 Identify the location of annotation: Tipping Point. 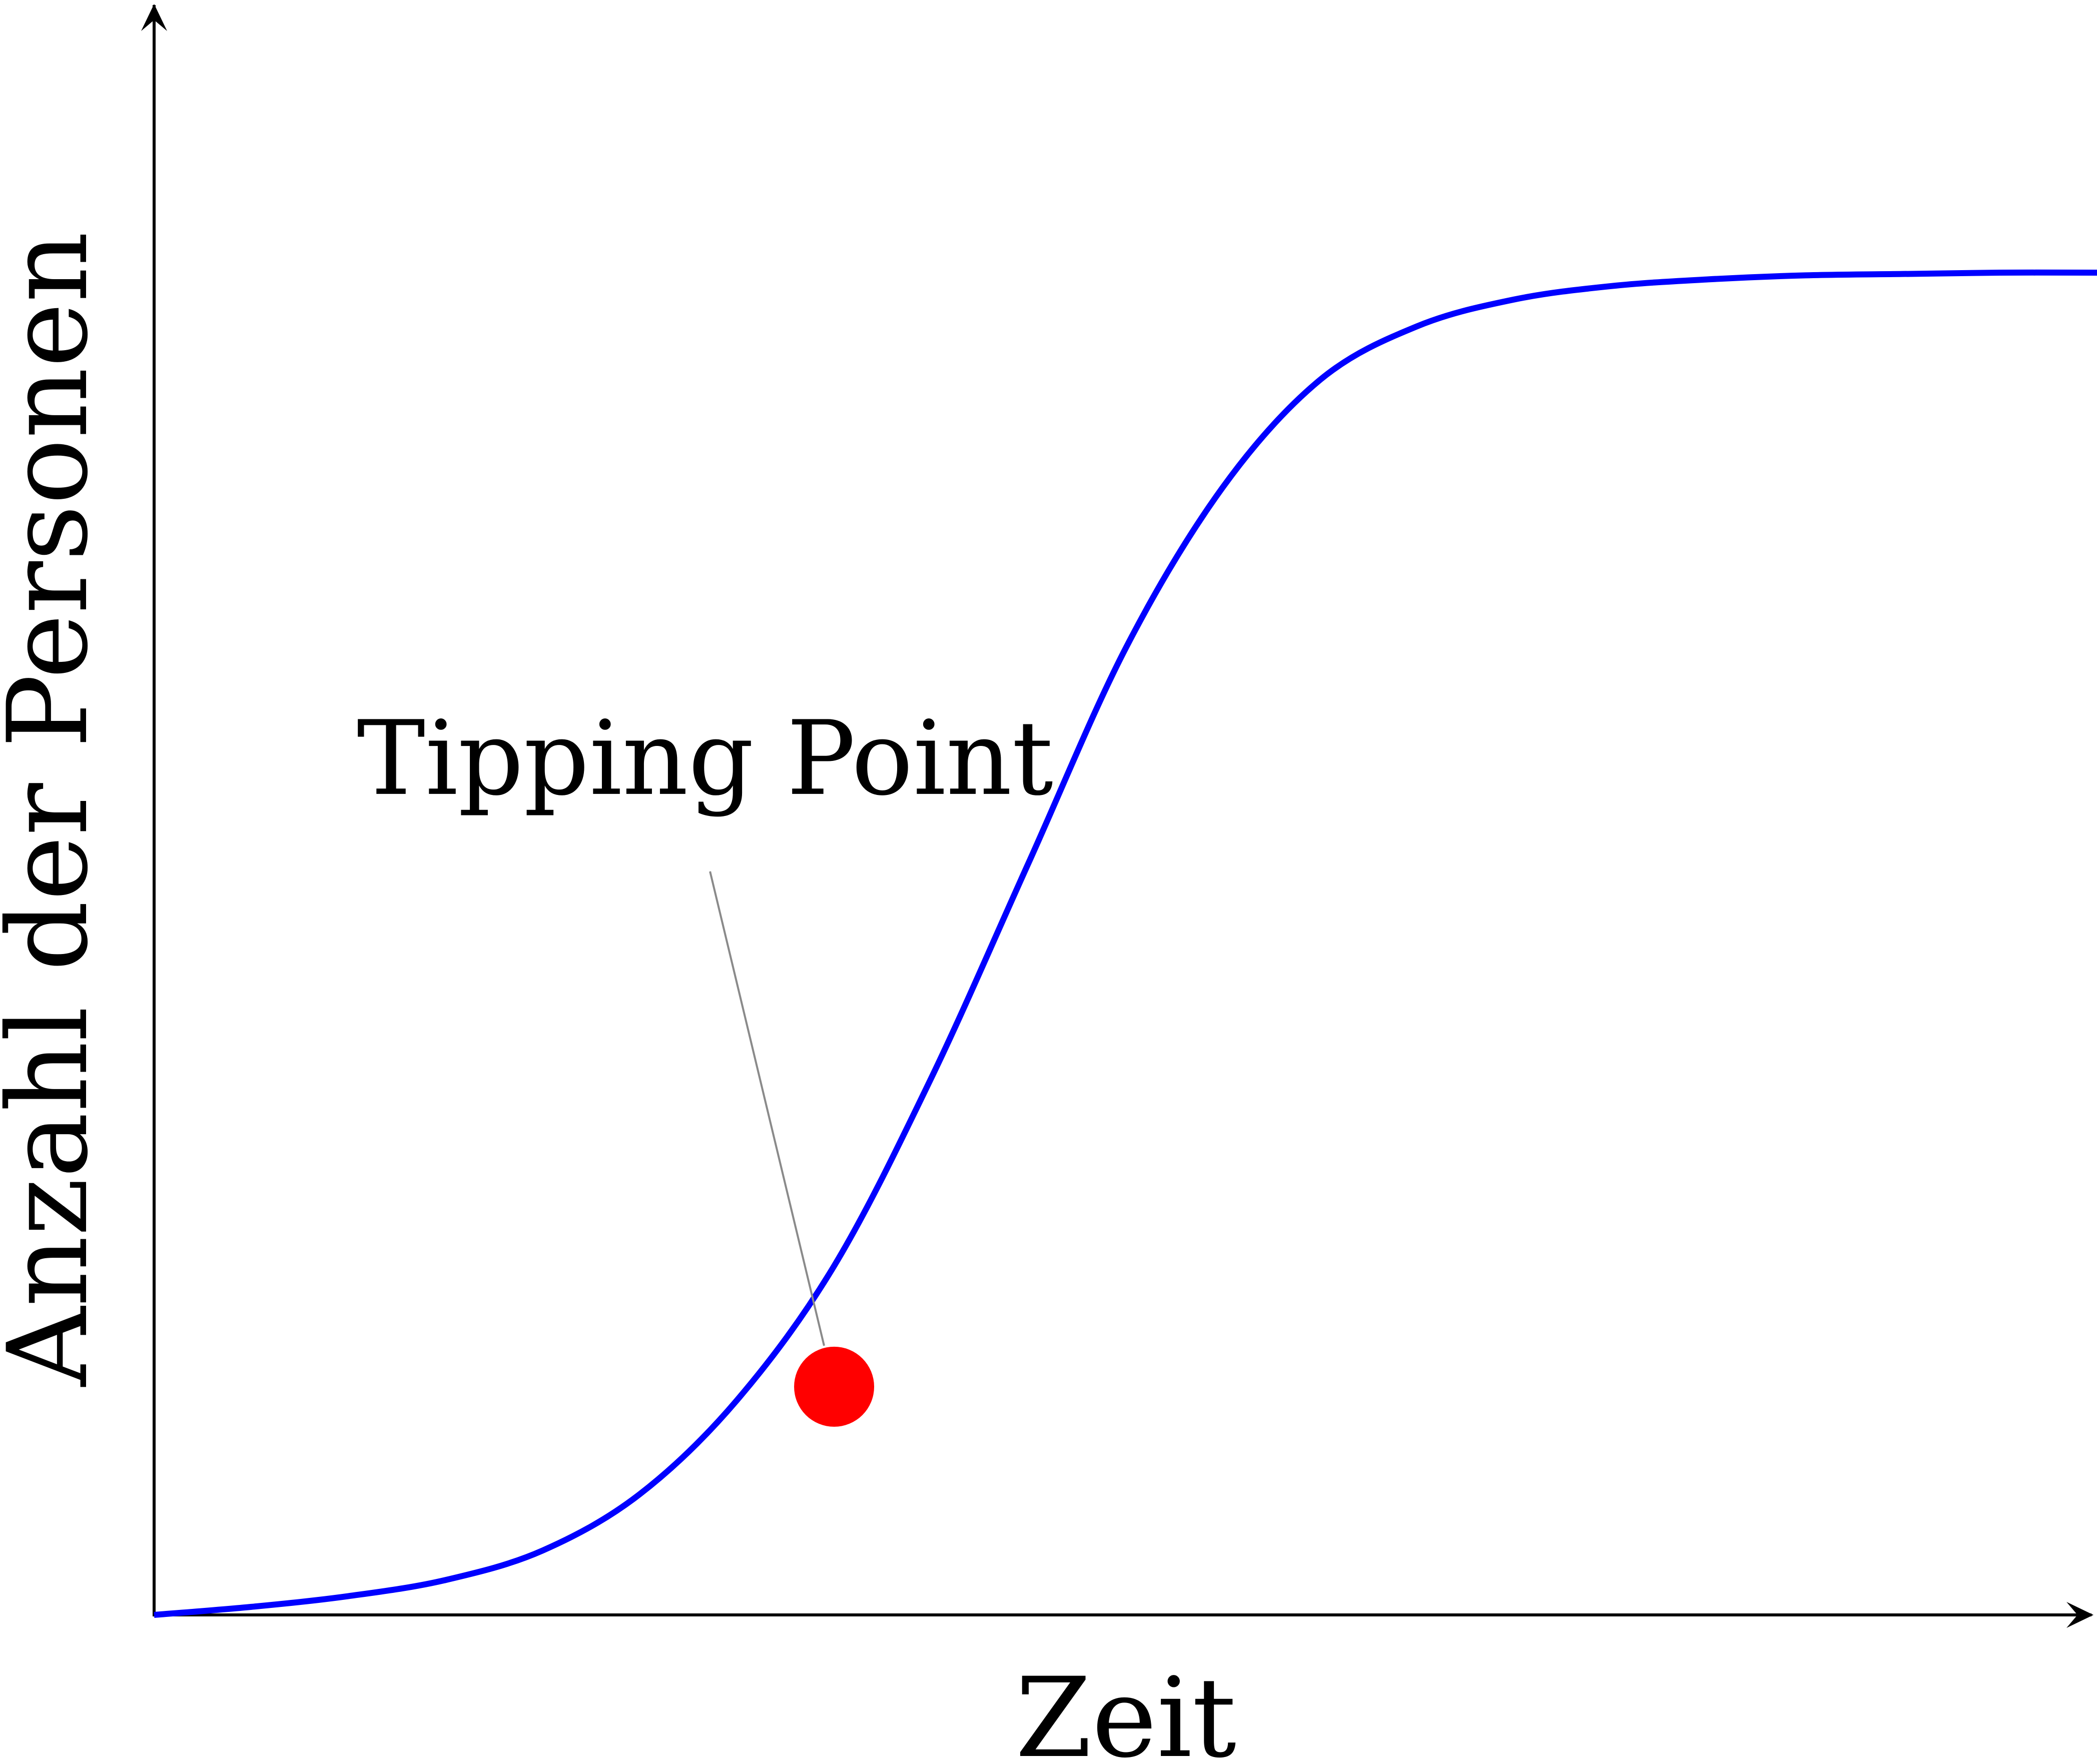
(705, 1063).